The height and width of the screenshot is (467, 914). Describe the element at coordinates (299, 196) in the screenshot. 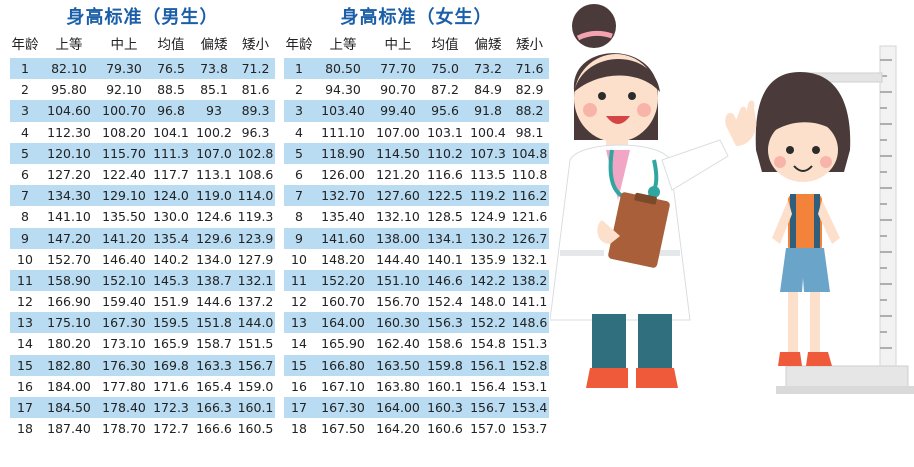

I see `cell-age: 7` at that location.